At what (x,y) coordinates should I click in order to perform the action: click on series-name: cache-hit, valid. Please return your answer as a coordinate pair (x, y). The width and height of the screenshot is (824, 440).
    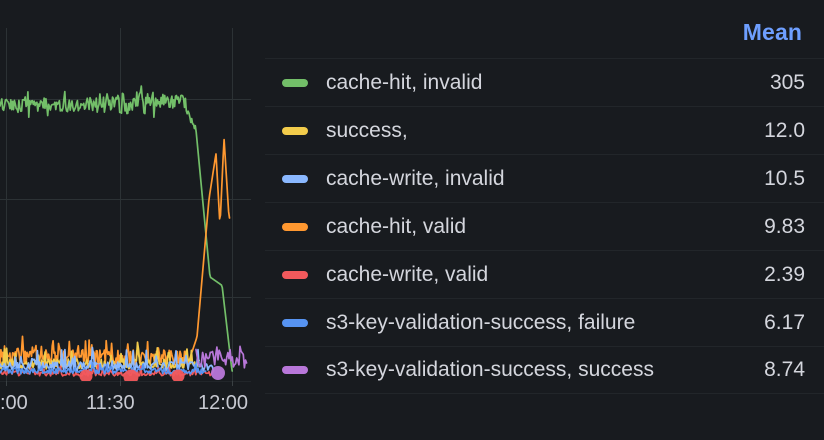
    Looking at the image, I should click on (396, 226).